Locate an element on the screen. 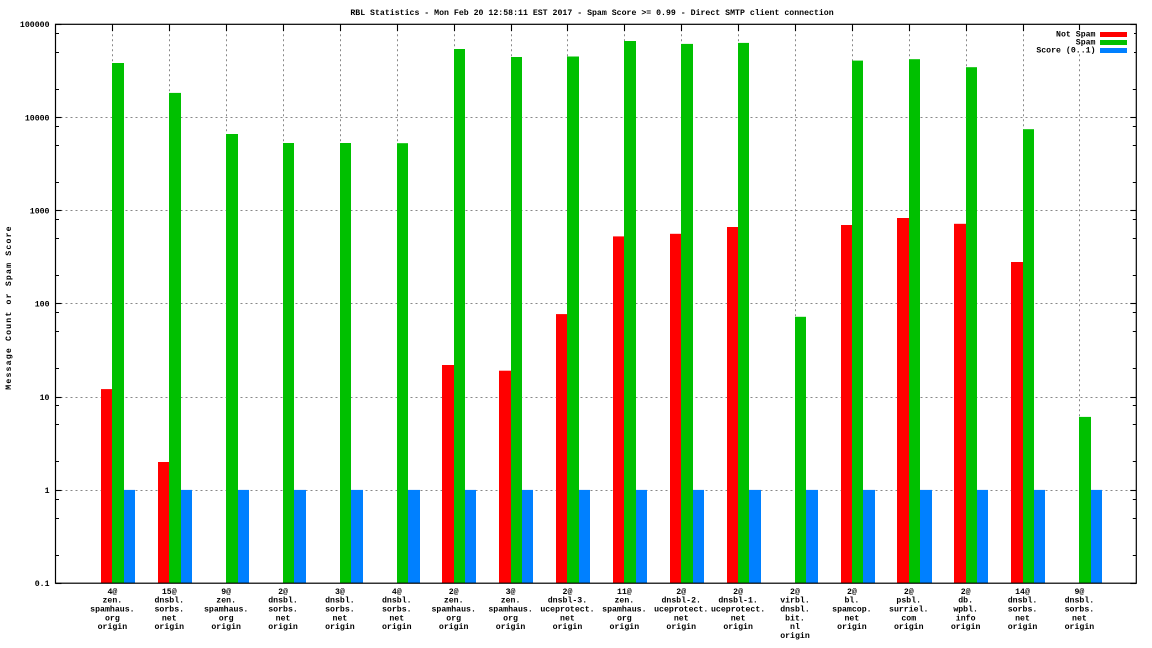 The width and height of the screenshot is (1152, 648). svg-text: Spam is located at coordinates (1086, 43).